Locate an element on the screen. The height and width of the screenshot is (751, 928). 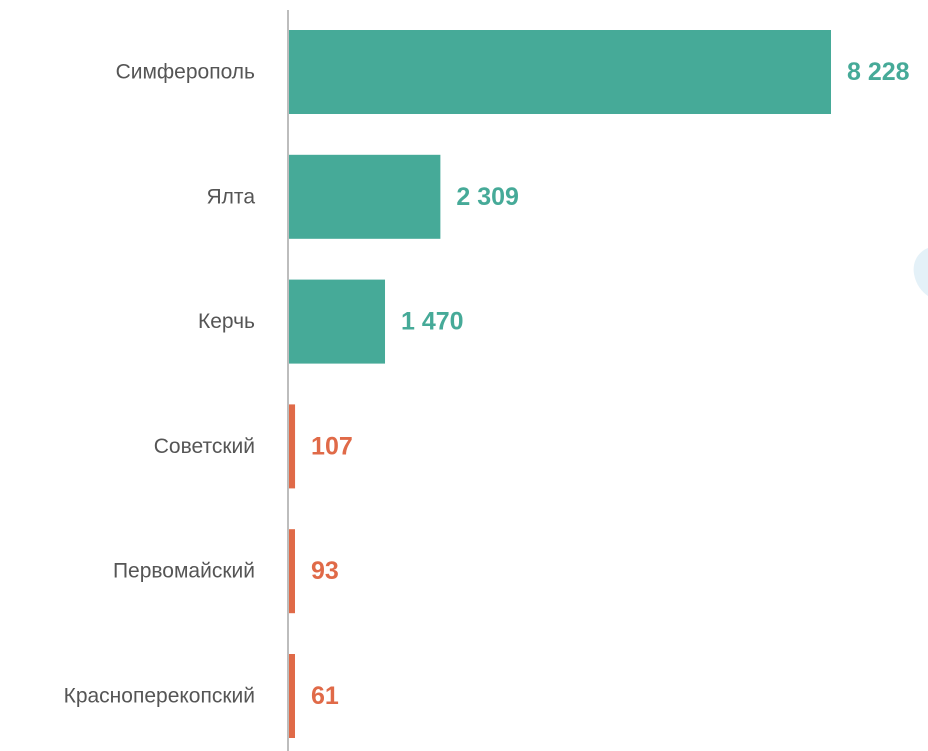
category-label: Красноперекопский is located at coordinates (159, 696).